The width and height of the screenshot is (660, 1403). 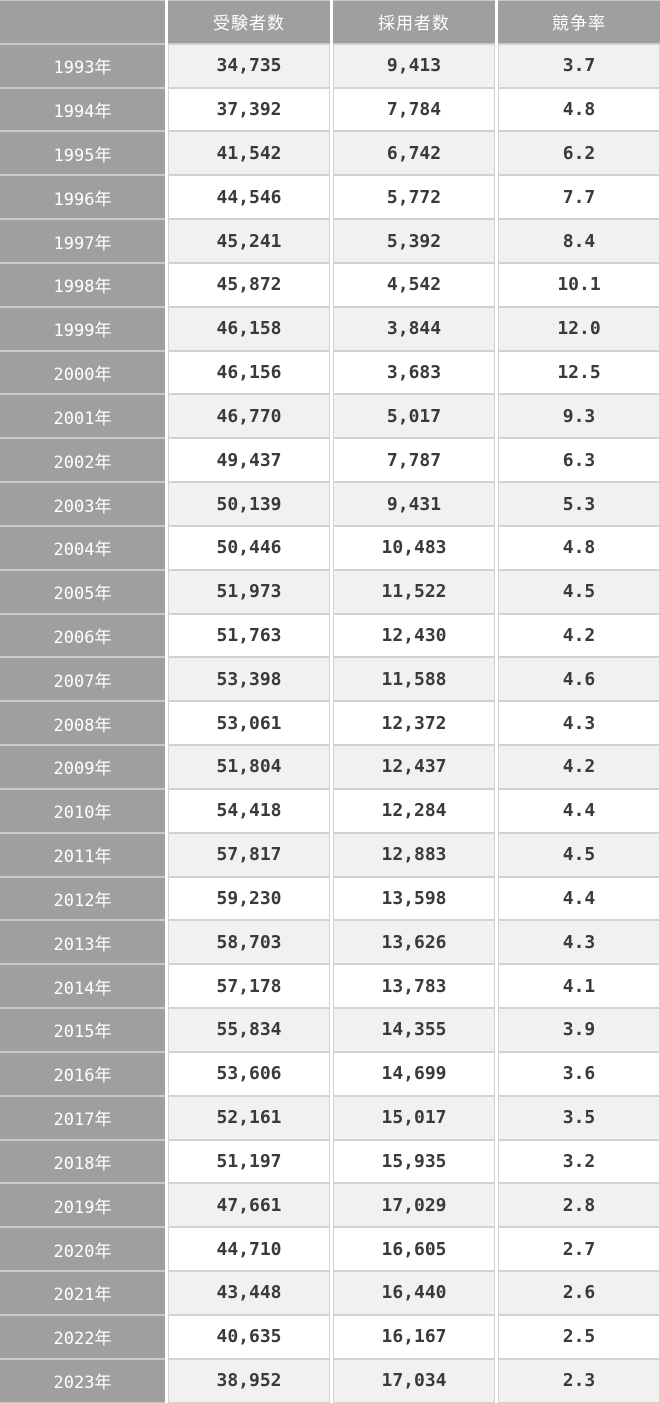 I want to click on hired-cell: 7,784, so click(x=414, y=109).